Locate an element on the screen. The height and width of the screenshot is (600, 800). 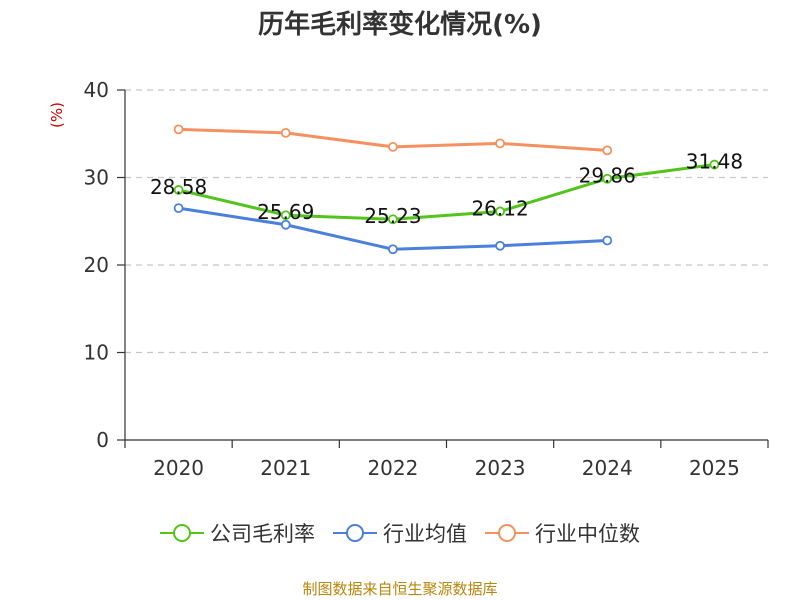
data-label: 31.48 is located at coordinates (714, 162).